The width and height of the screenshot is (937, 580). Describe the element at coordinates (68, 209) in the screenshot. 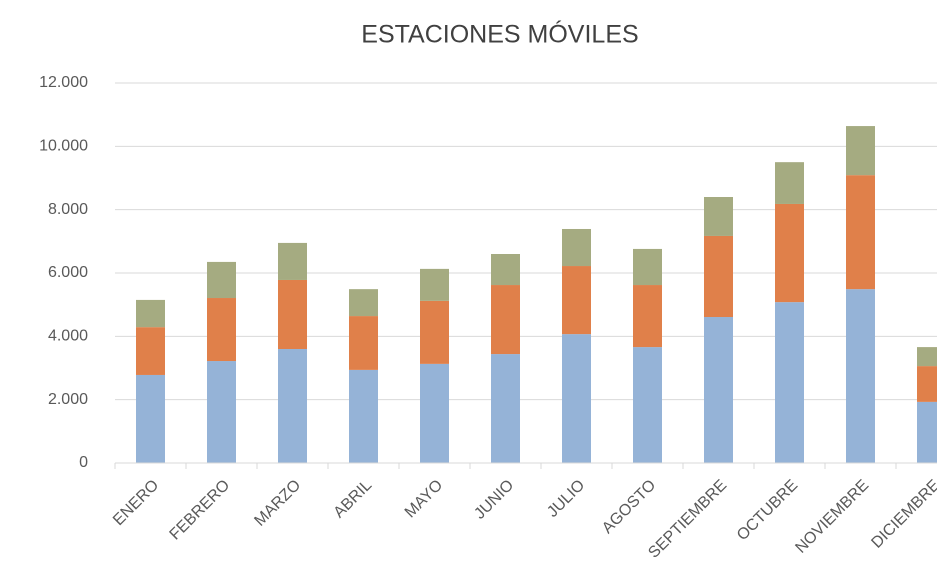

I see `y-tick-label: 8.000` at that location.